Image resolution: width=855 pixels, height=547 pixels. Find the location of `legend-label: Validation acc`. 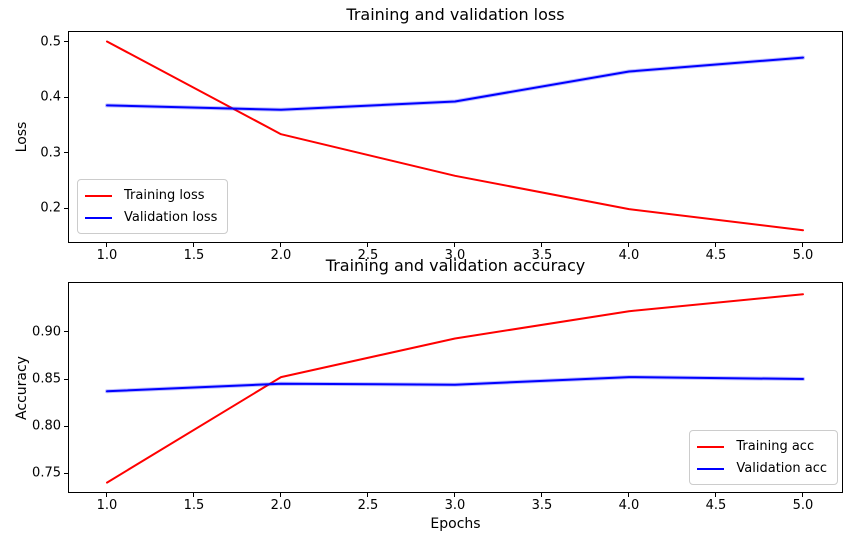

legend-label: Validation acc is located at coordinates (781, 468).